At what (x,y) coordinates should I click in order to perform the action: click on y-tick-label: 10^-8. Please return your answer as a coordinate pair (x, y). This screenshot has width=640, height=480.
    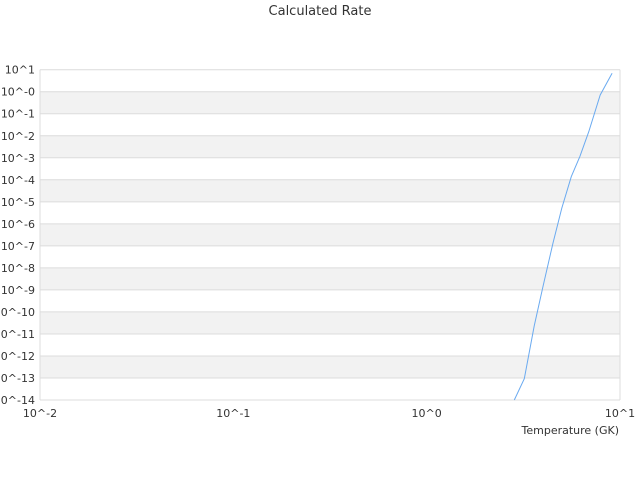
    Looking at the image, I should click on (18, 268).